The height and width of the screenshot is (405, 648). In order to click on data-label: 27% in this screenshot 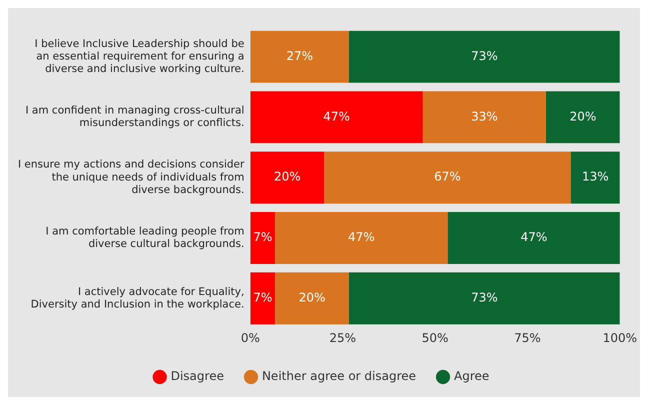, I will do `click(299, 55)`.